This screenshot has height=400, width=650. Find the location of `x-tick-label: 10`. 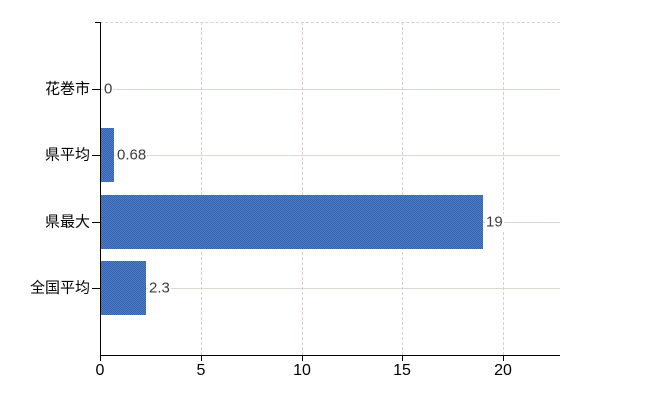

x-tick-label: 10 is located at coordinates (302, 370).